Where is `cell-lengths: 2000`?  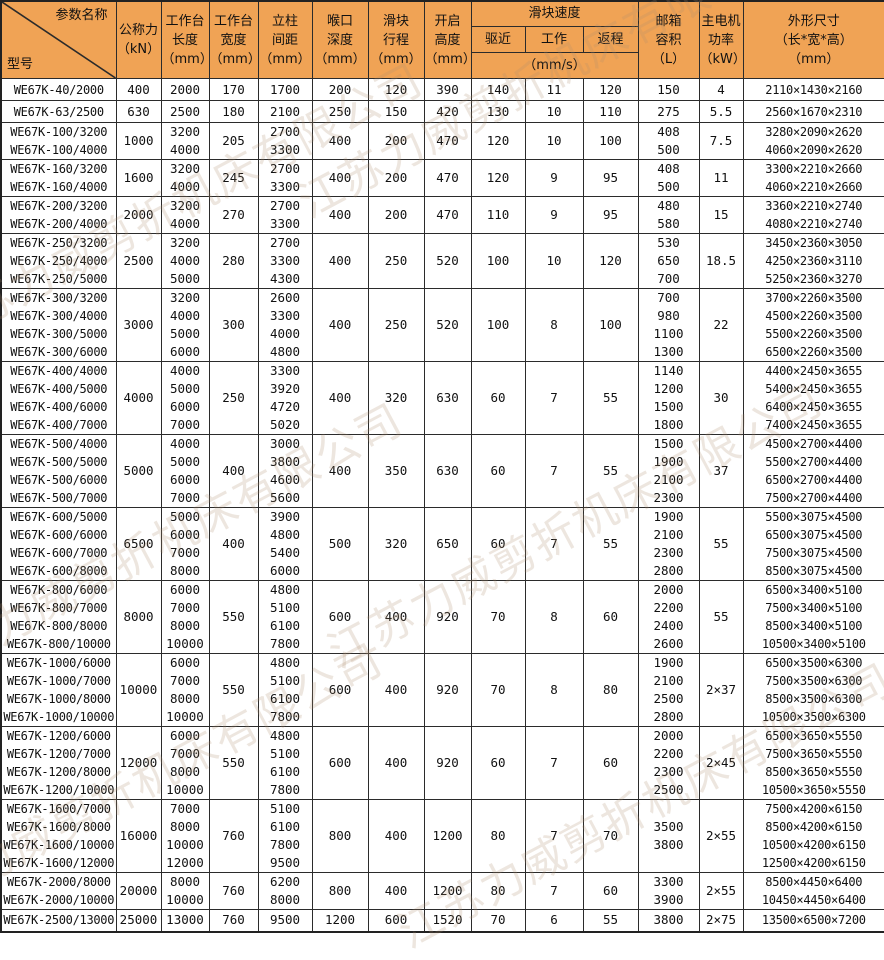 cell-lengths: 2000 is located at coordinates (185, 89).